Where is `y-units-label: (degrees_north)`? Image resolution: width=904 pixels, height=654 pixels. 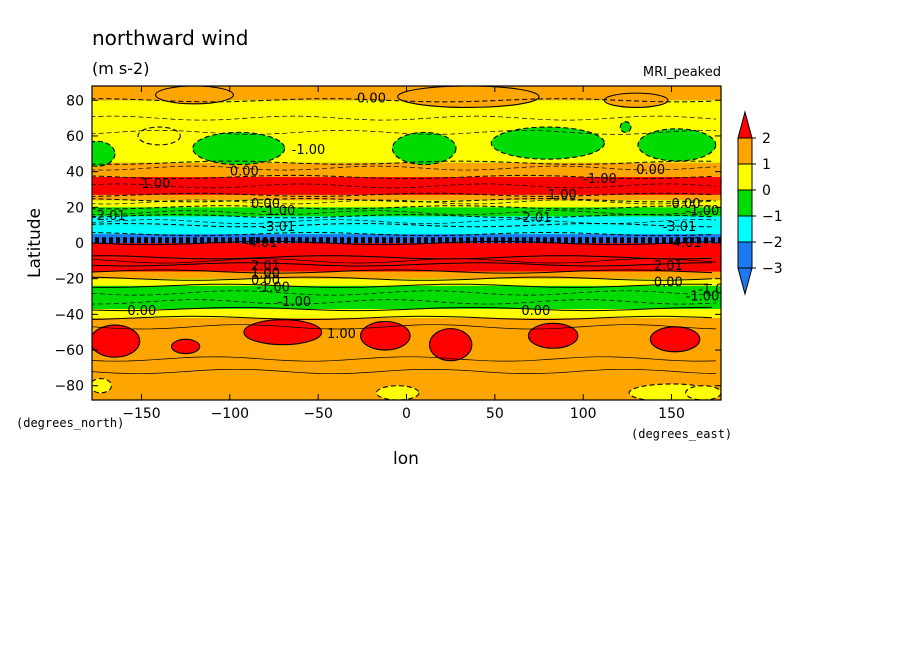
y-units-label: (degrees_north) is located at coordinates (70, 423).